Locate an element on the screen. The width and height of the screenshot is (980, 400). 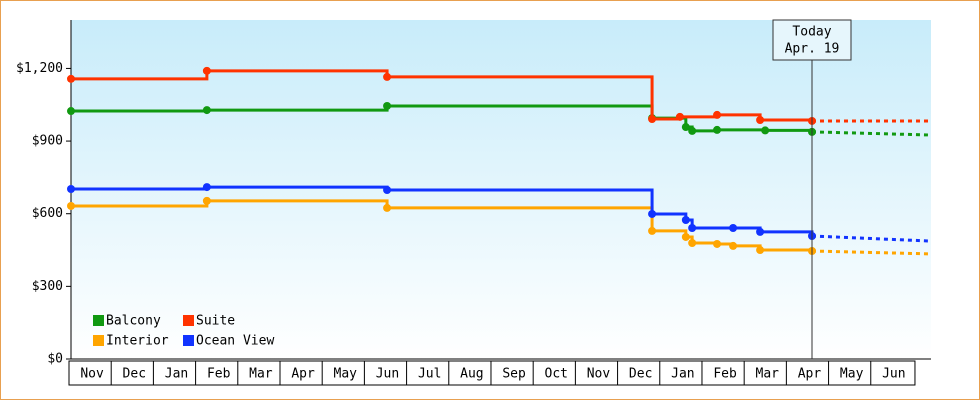
legend-label: Interior is located at coordinates (137, 341).